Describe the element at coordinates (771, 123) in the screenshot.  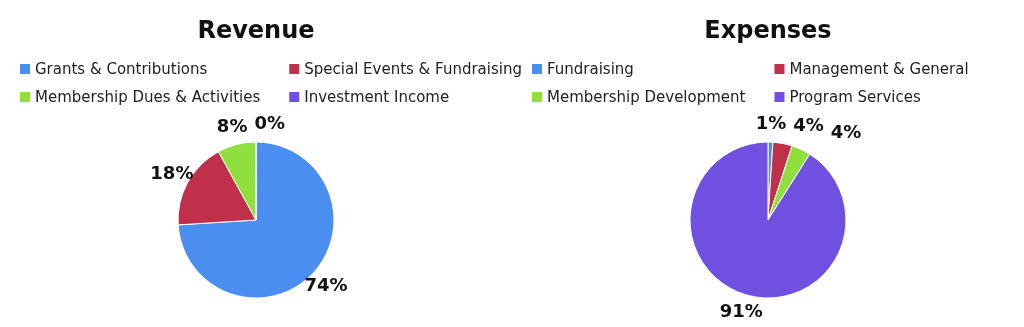
I see `data-label: 1%` at that location.